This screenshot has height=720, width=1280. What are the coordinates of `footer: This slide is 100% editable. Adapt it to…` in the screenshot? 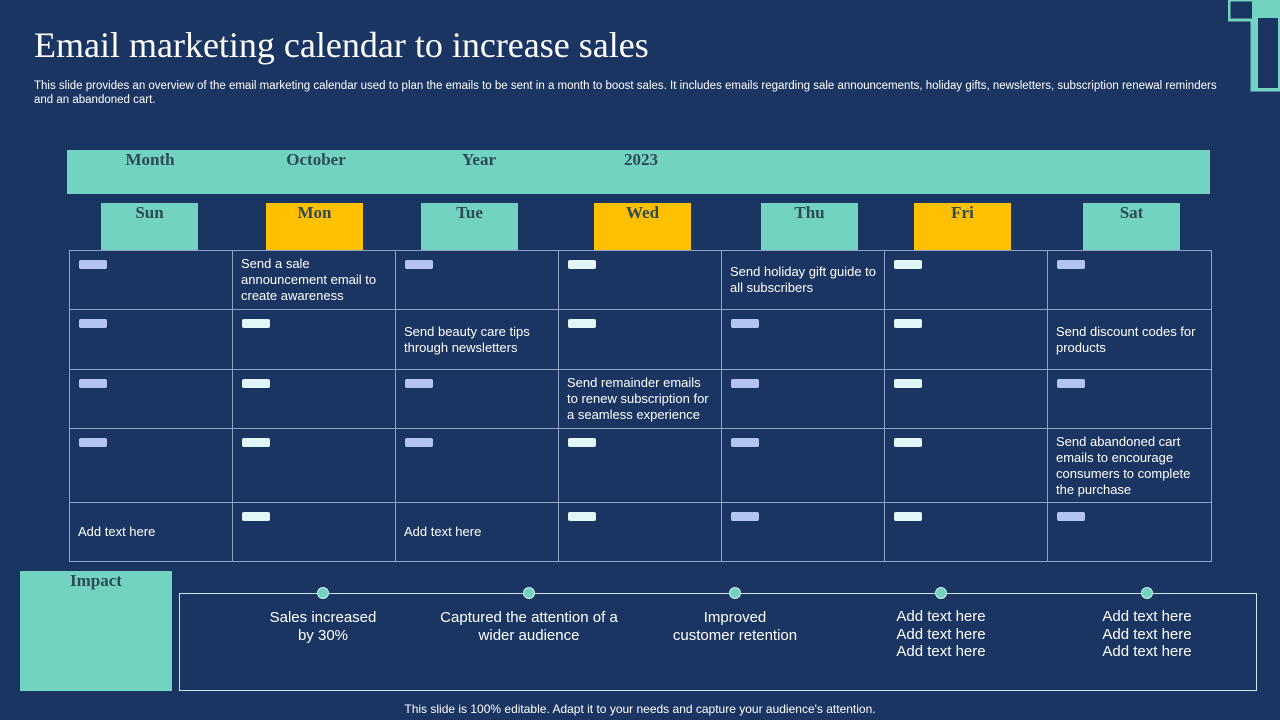 It's located at (640, 709).